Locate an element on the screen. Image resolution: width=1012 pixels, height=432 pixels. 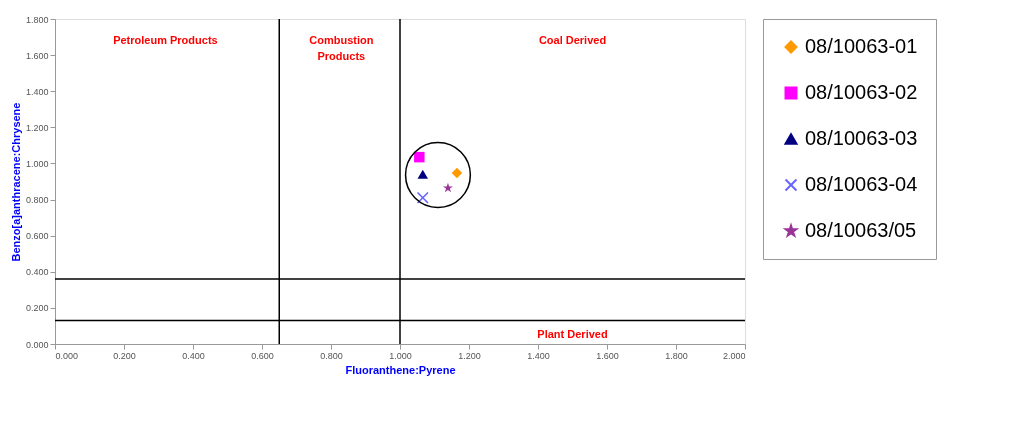
annotation: Petroleum Products is located at coordinates (165, 40).